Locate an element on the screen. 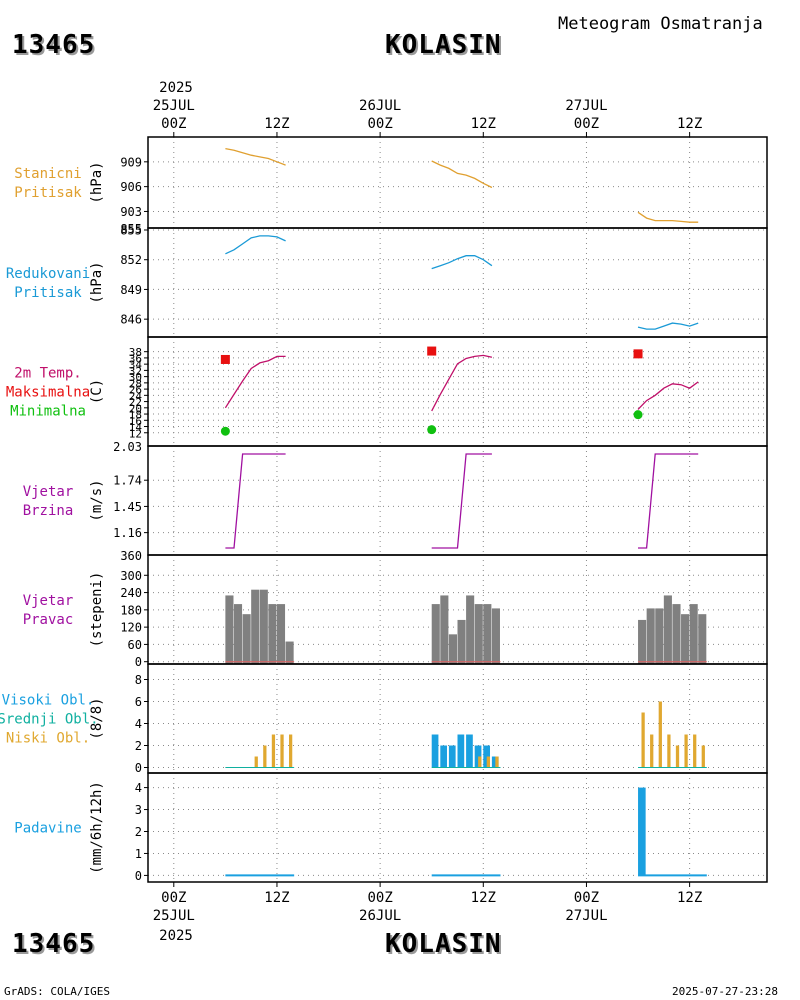  temperature-ytick-label: 30 is located at coordinates (135, 377).